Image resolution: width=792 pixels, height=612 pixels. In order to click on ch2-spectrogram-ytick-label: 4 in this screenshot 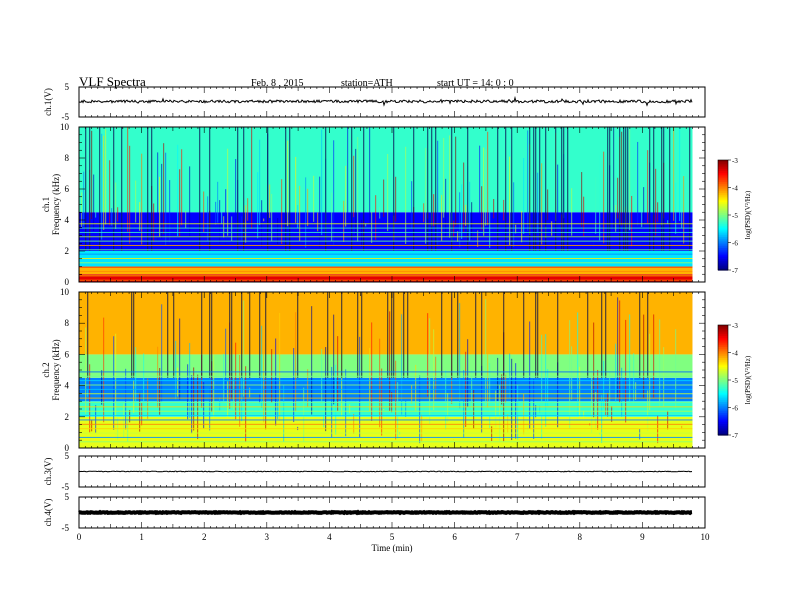, I will do `click(67, 386)`.